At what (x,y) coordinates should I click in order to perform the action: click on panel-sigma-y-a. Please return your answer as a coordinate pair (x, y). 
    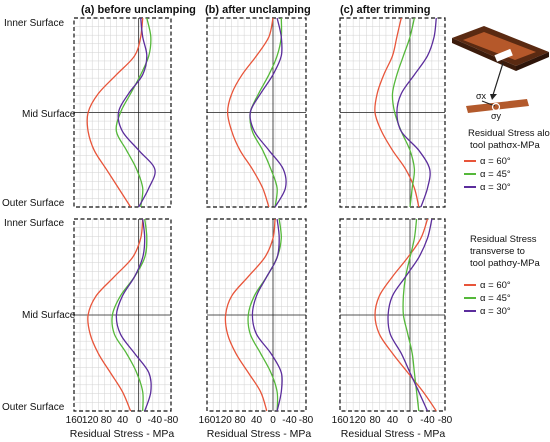
    Looking at the image, I should click on (122, 315).